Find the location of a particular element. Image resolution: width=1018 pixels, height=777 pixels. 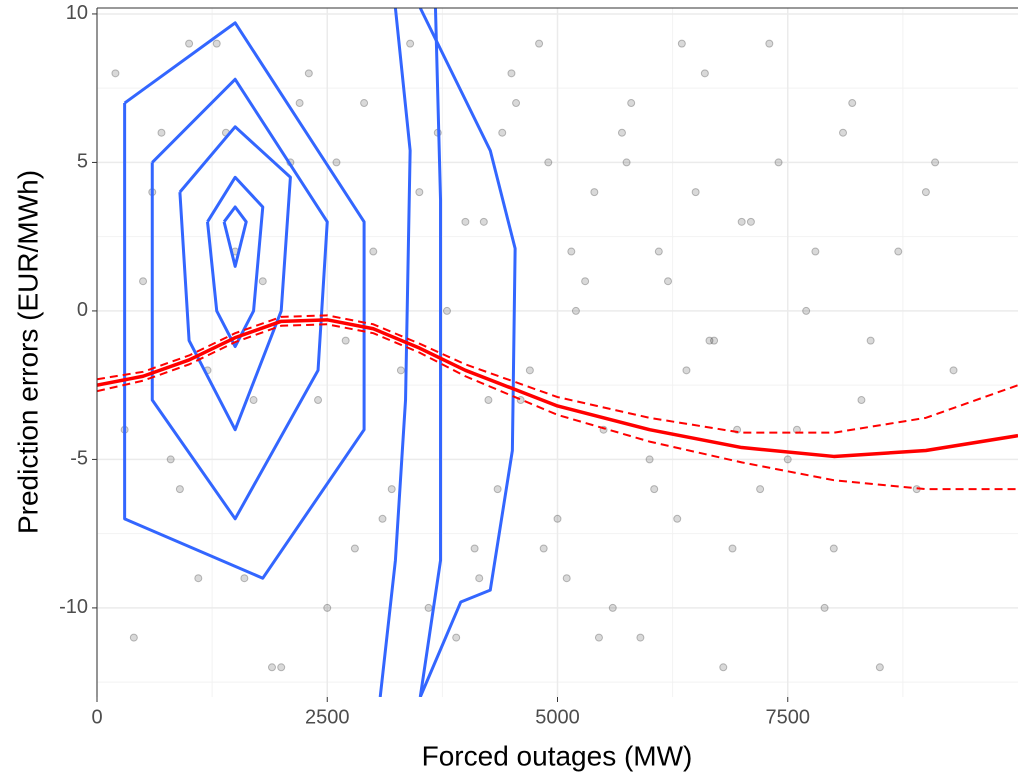

y-axis-title: Prediction errors (EUR/MWh) is located at coordinates (27, 352).